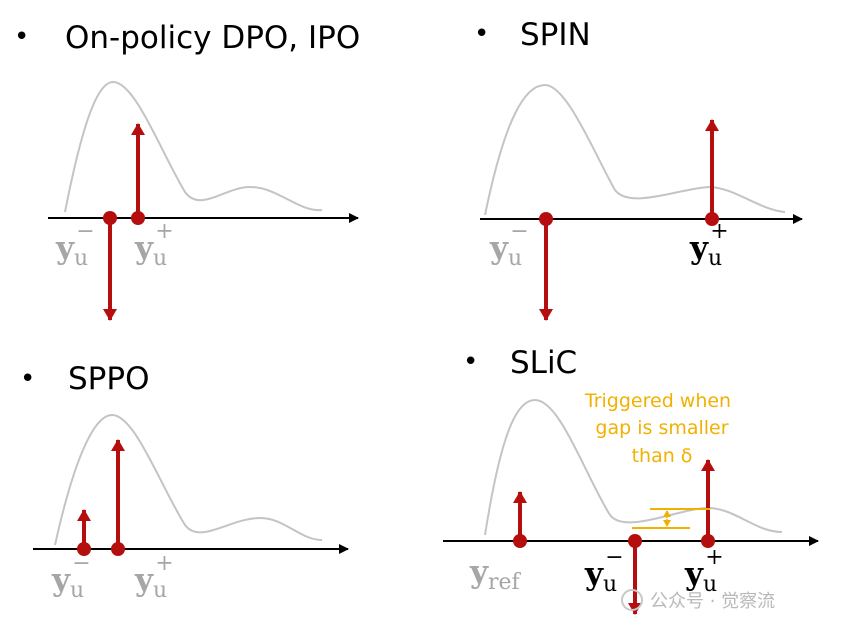  I want to click on panel-sppo: • SPPO yu− yu+, so click(184, 482).